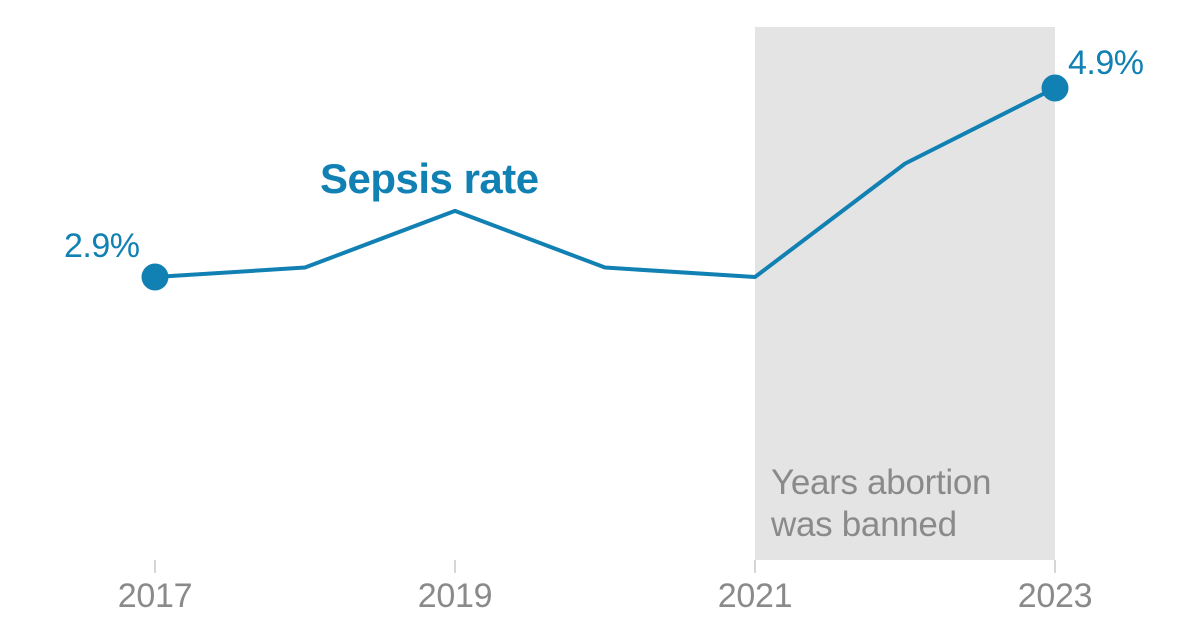  I want to click on data-point-first, so click(155, 277).